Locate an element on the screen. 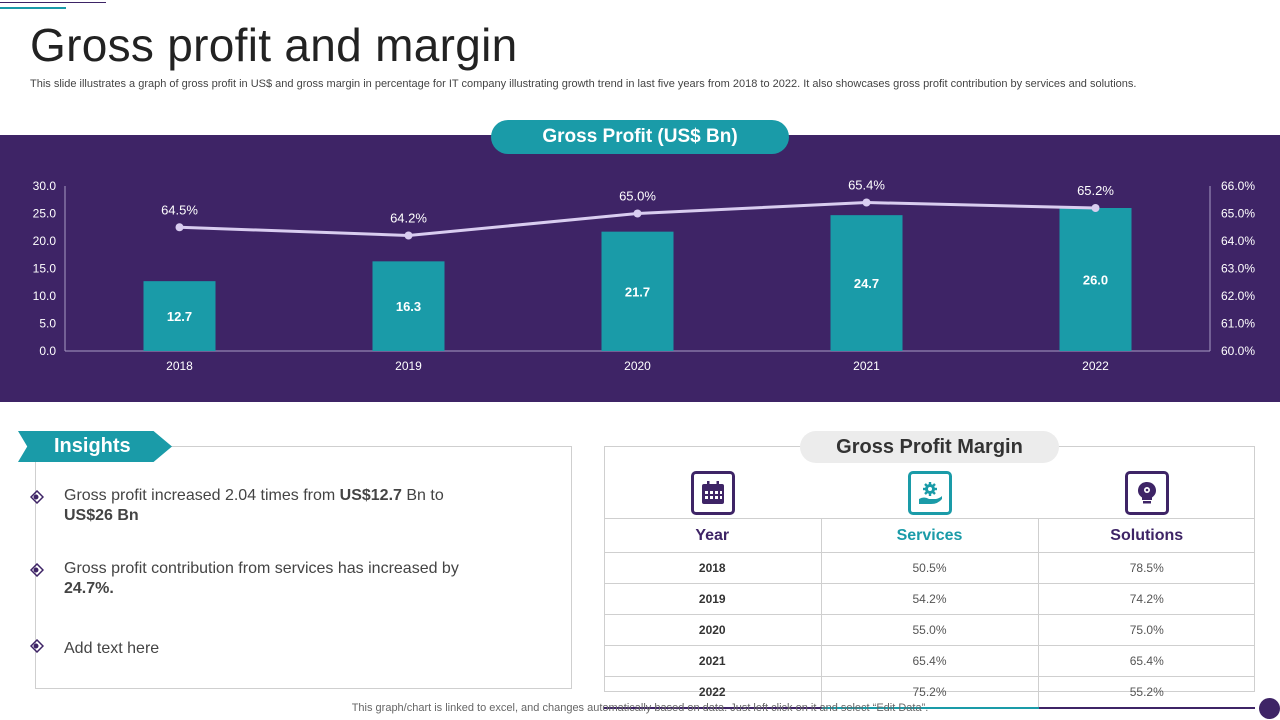  solutions-cell: 78.5% is located at coordinates (1146, 568).